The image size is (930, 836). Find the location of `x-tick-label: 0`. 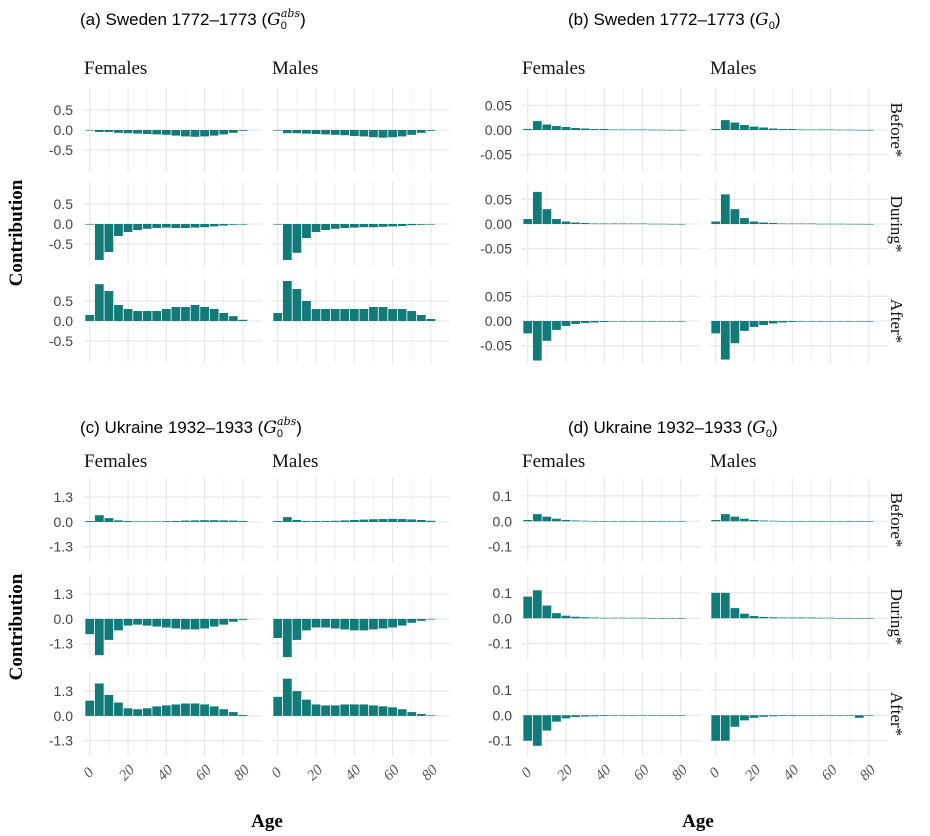

x-tick-label: 0 is located at coordinates (89, 773).